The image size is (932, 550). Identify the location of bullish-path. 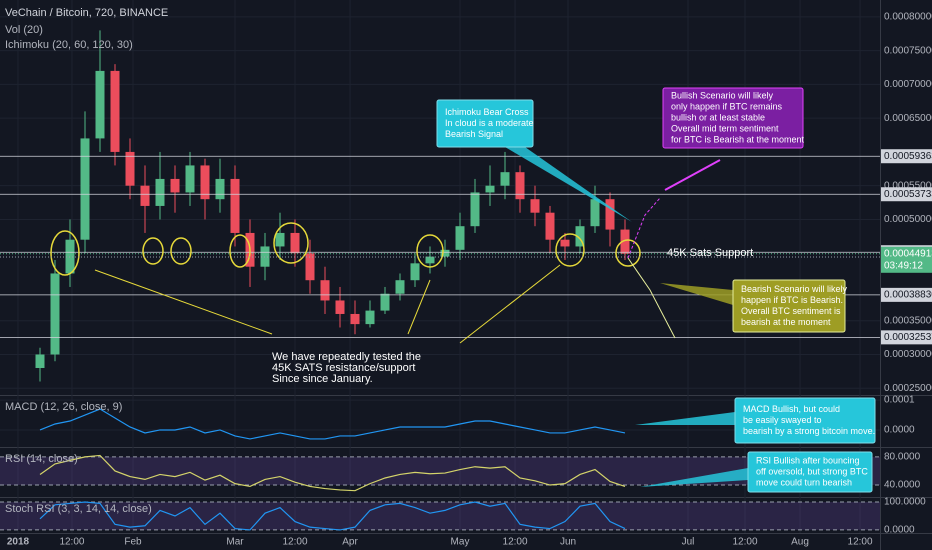
(644, 228).